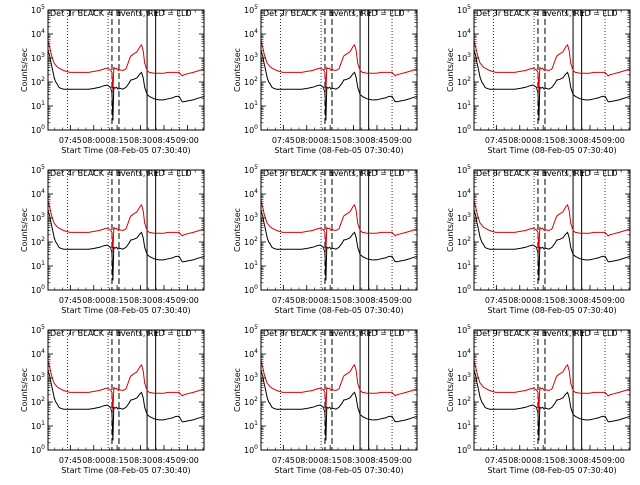  I want to click on x-tick-label: 09:00, so click(400, 300).